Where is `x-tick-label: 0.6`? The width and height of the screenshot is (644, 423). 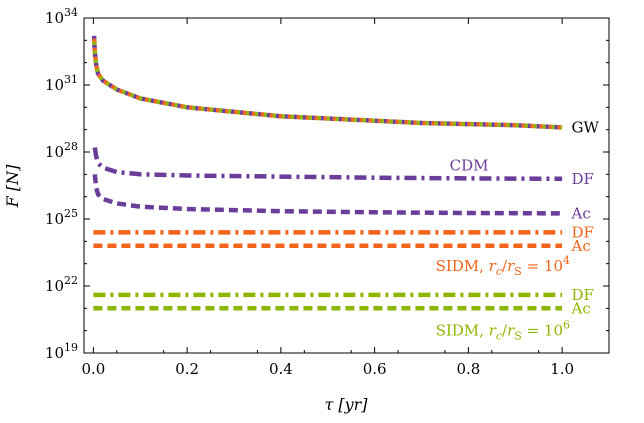 x-tick-label: 0.6 is located at coordinates (375, 369).